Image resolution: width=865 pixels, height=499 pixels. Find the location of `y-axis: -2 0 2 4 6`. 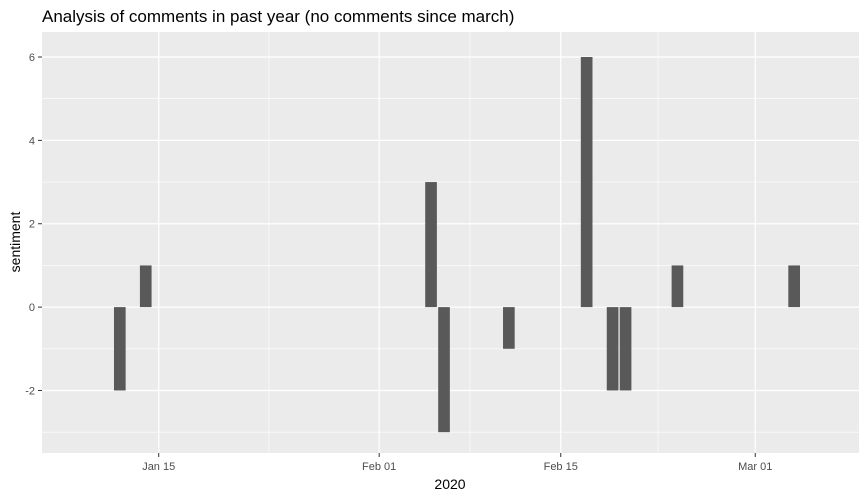

y-axis: -2 0 2 4 6 is located at coordinates (33, 224).